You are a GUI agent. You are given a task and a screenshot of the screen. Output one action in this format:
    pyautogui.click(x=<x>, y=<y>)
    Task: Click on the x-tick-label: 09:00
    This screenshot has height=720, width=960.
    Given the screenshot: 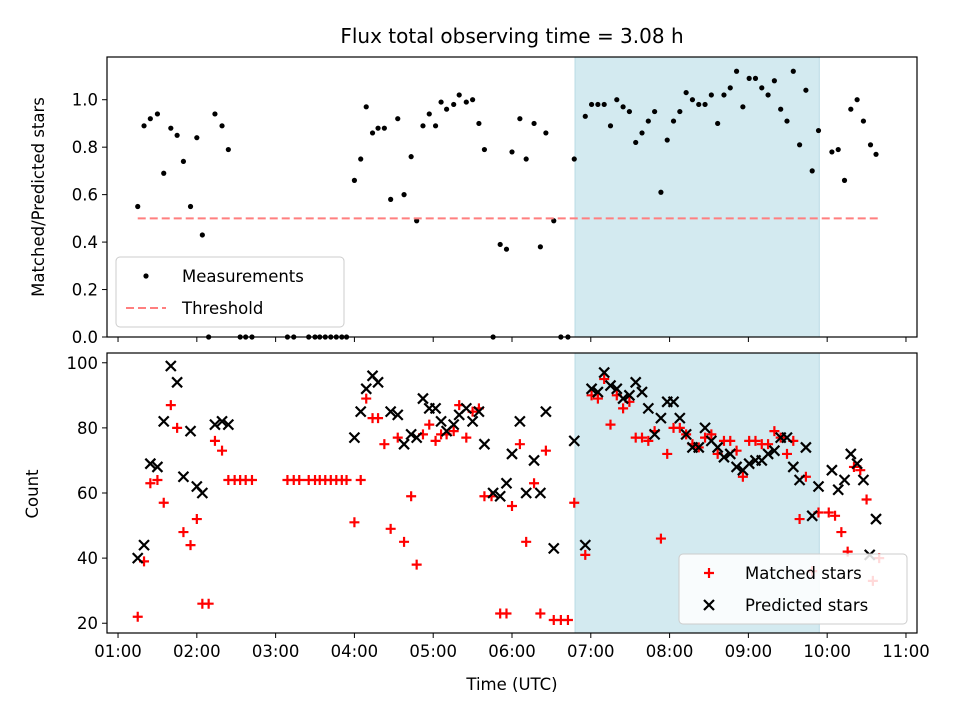 What is the action you would take?
    pyautogui.click(x=749, y=651)
    